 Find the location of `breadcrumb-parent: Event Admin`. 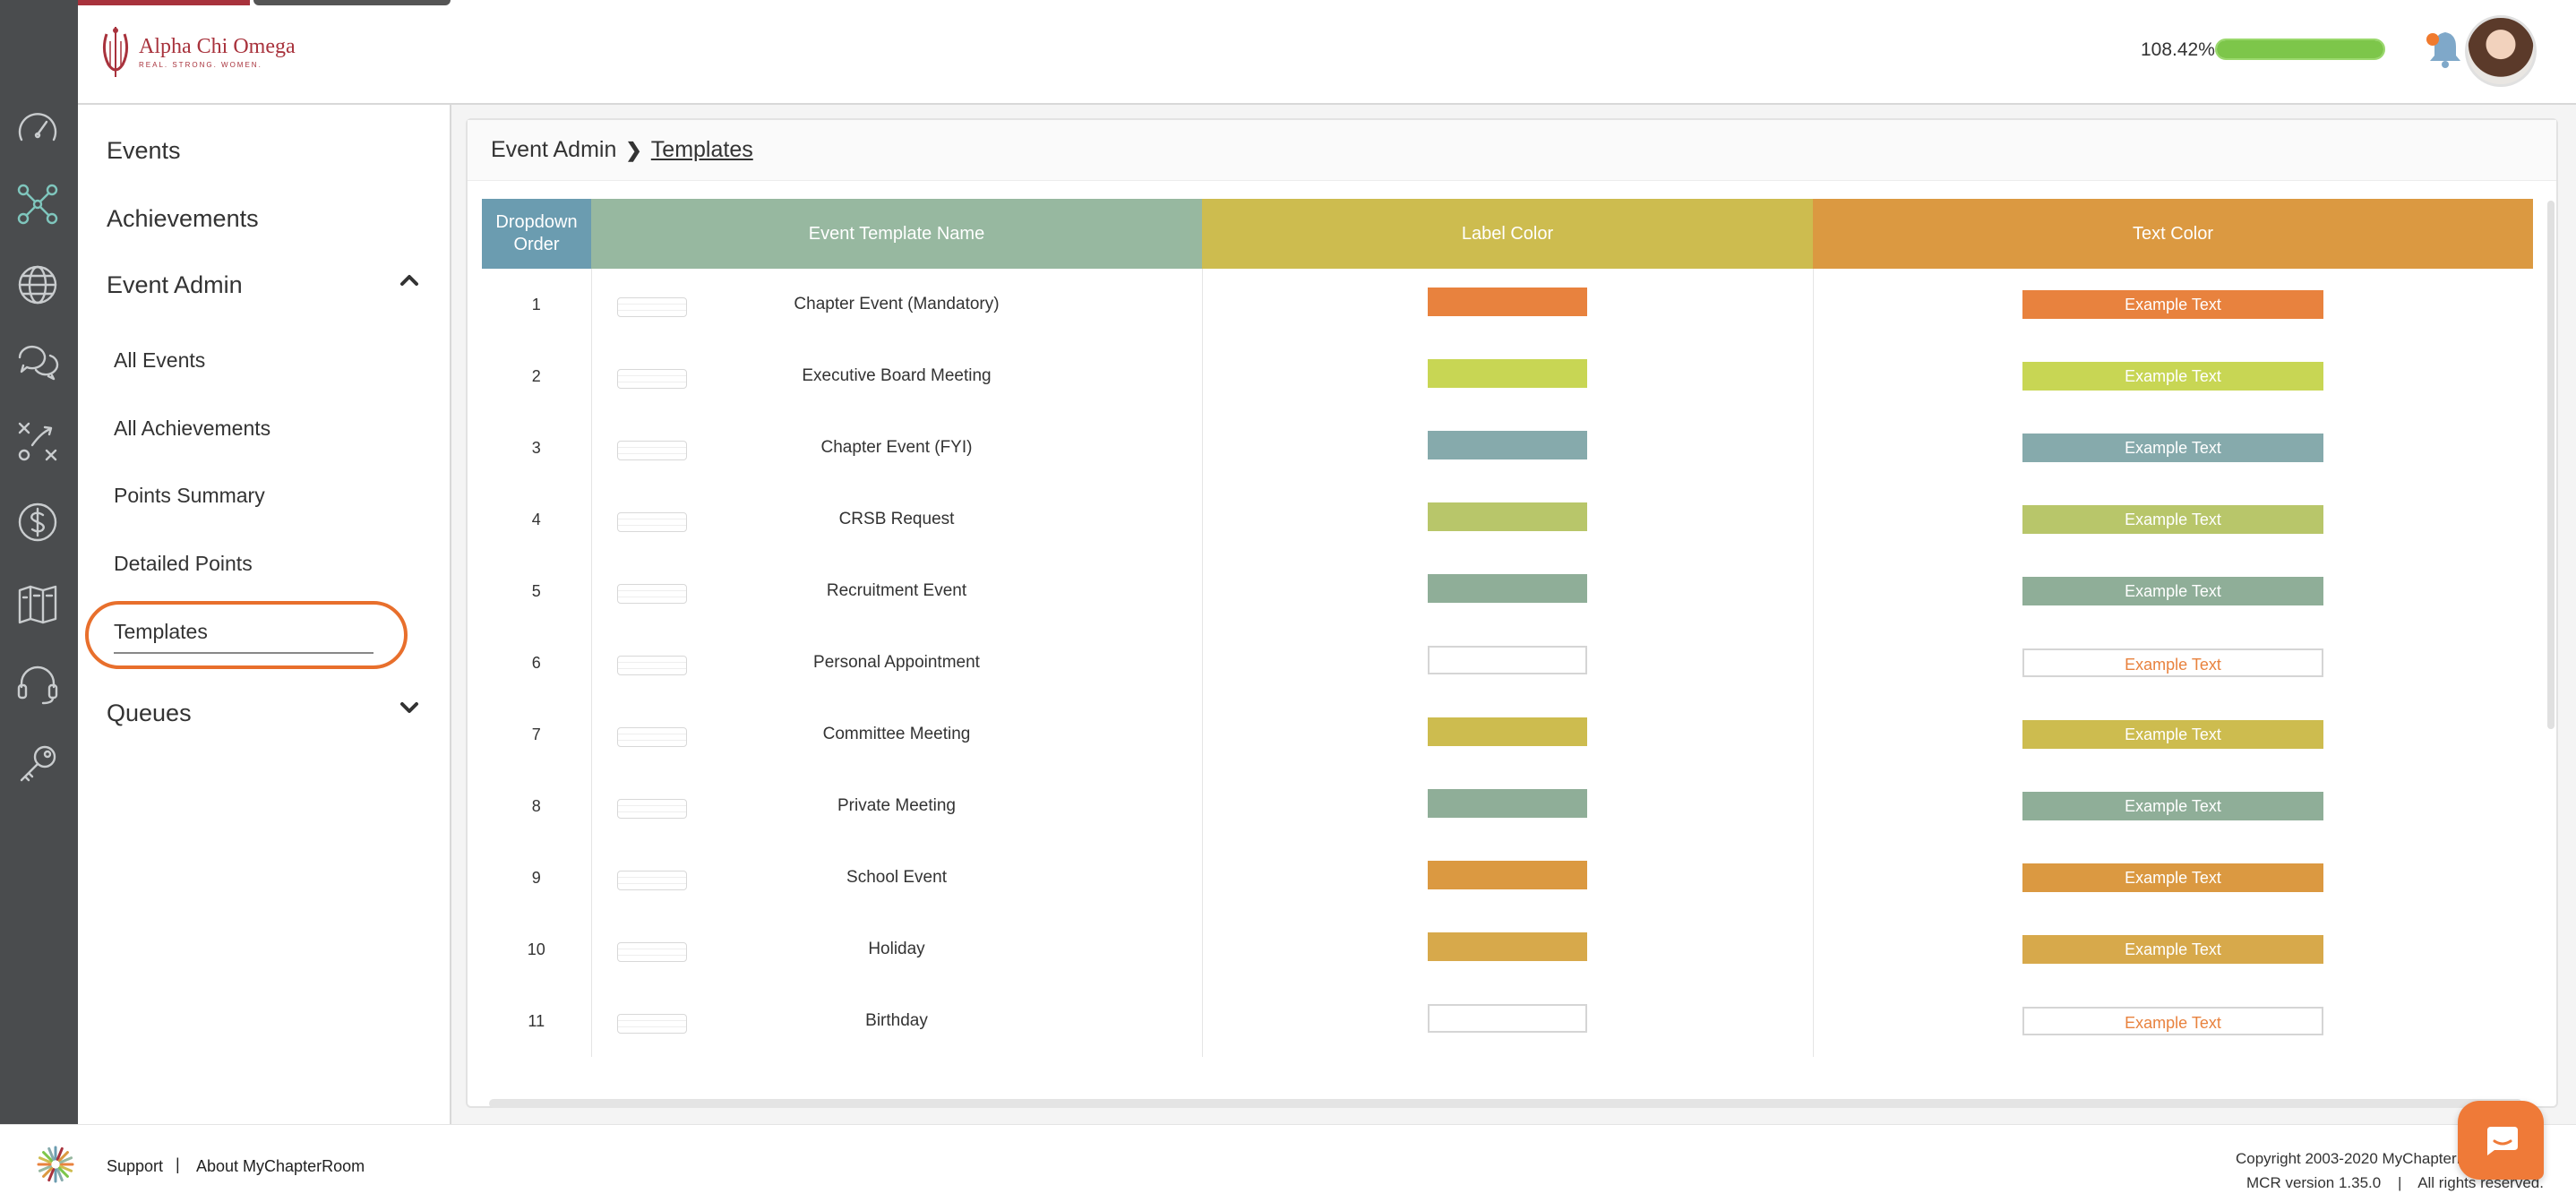

breadcrumb-parent: Event Admin is located at coordinates (554, 149).